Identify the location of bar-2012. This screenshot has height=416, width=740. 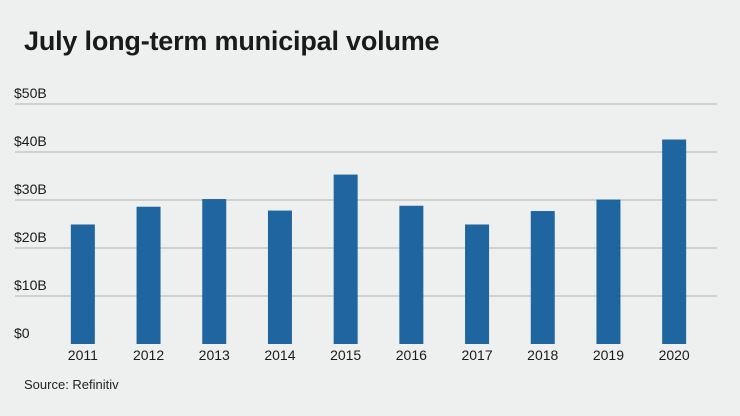
(148, 275).